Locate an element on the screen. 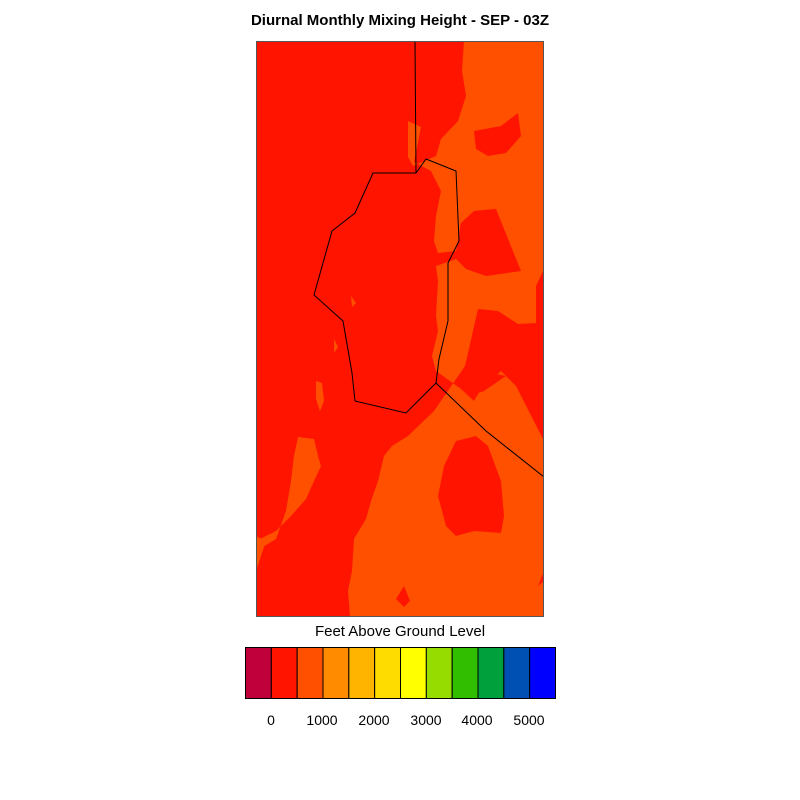  contour-region-west-blob is located at coordinates (320, 396).